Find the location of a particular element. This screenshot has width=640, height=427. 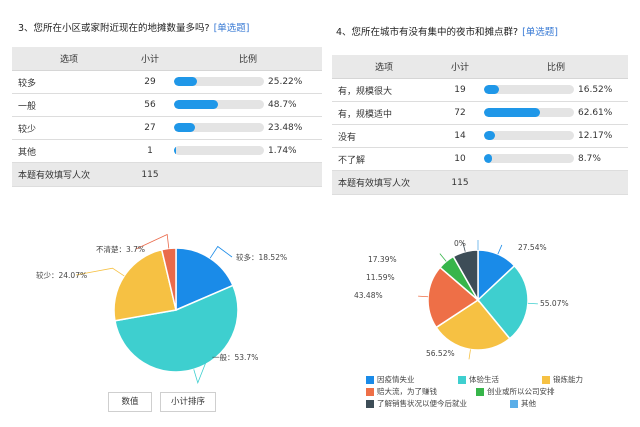

ratio-value: 12.17% is located at coordinates (595, 135).